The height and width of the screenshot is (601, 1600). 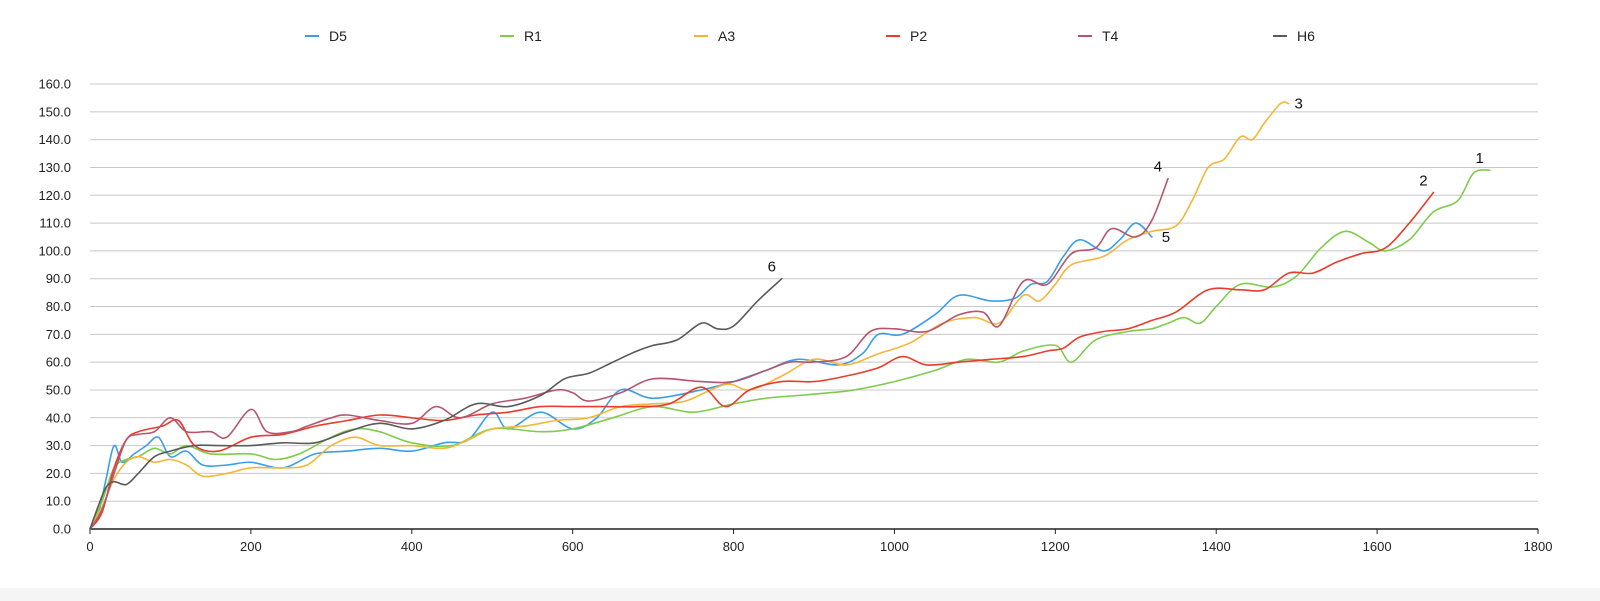 I want to click on series-end-label: 2, so click(x=1423, y=180).